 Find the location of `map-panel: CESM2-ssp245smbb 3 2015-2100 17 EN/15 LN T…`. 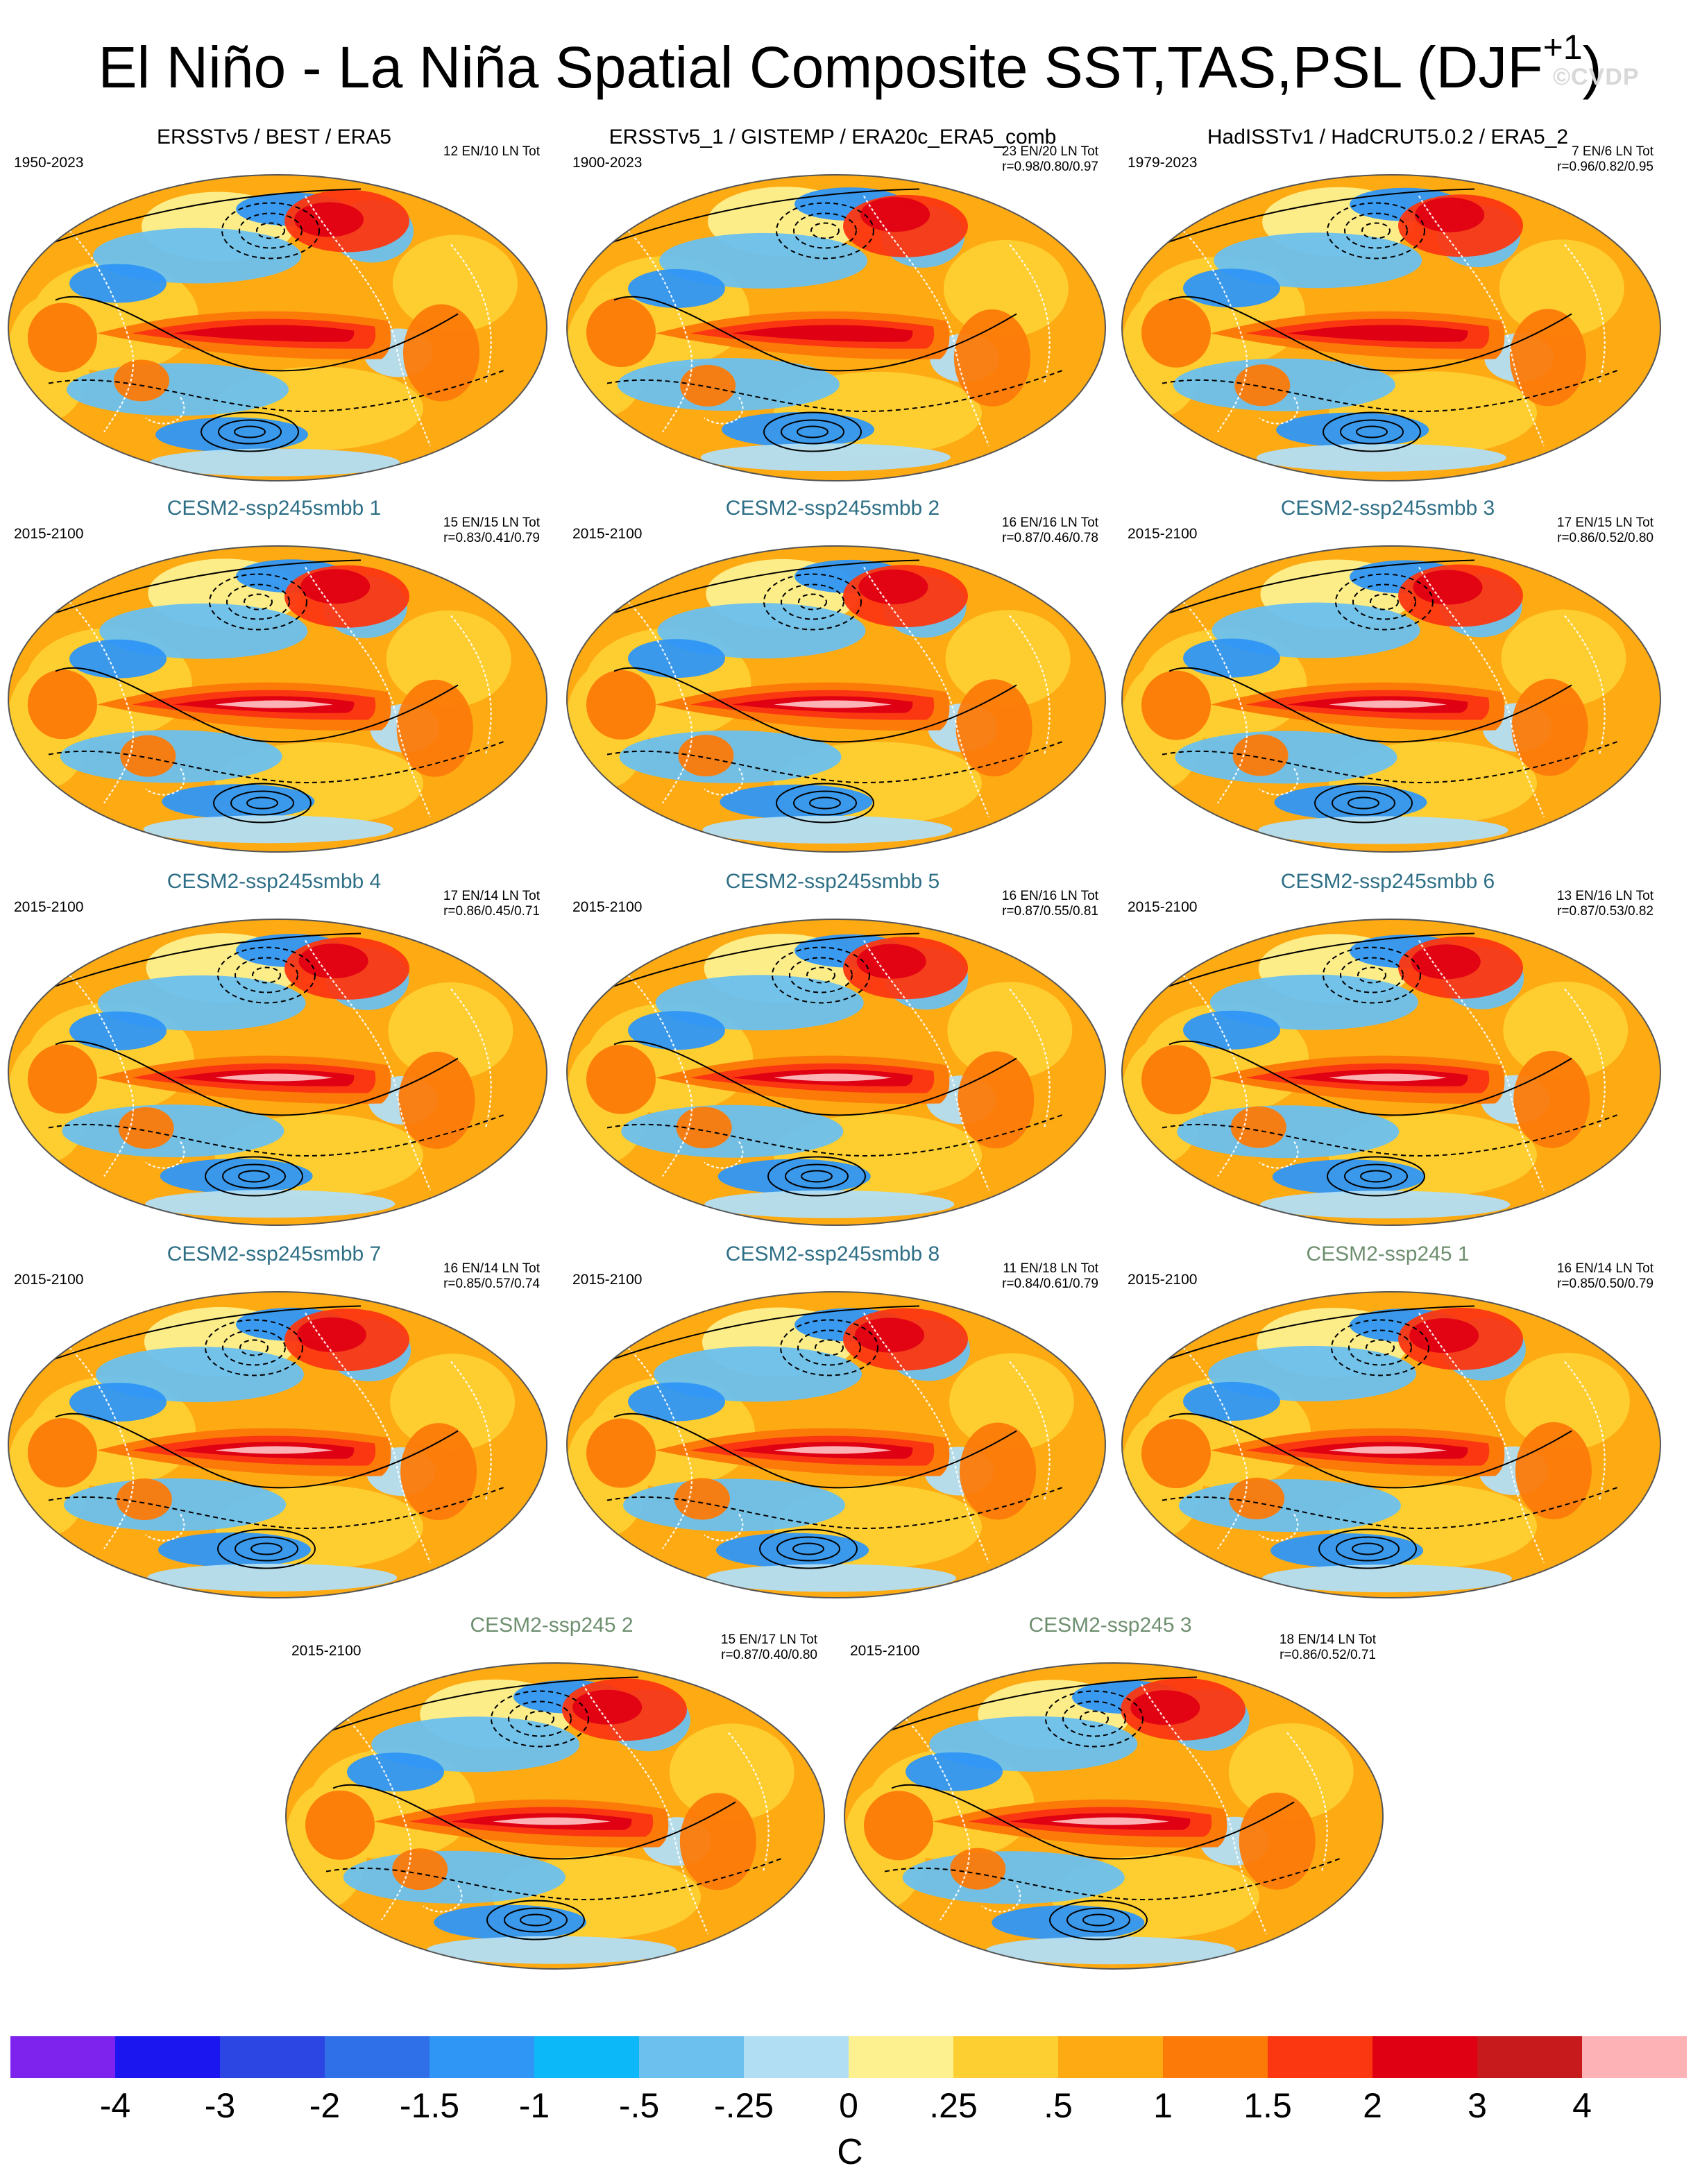

map-panel: CESM2-ssp245smbb 3 2015-2100 17 EN/15 LN T… is located at coordinates (1388, 676).